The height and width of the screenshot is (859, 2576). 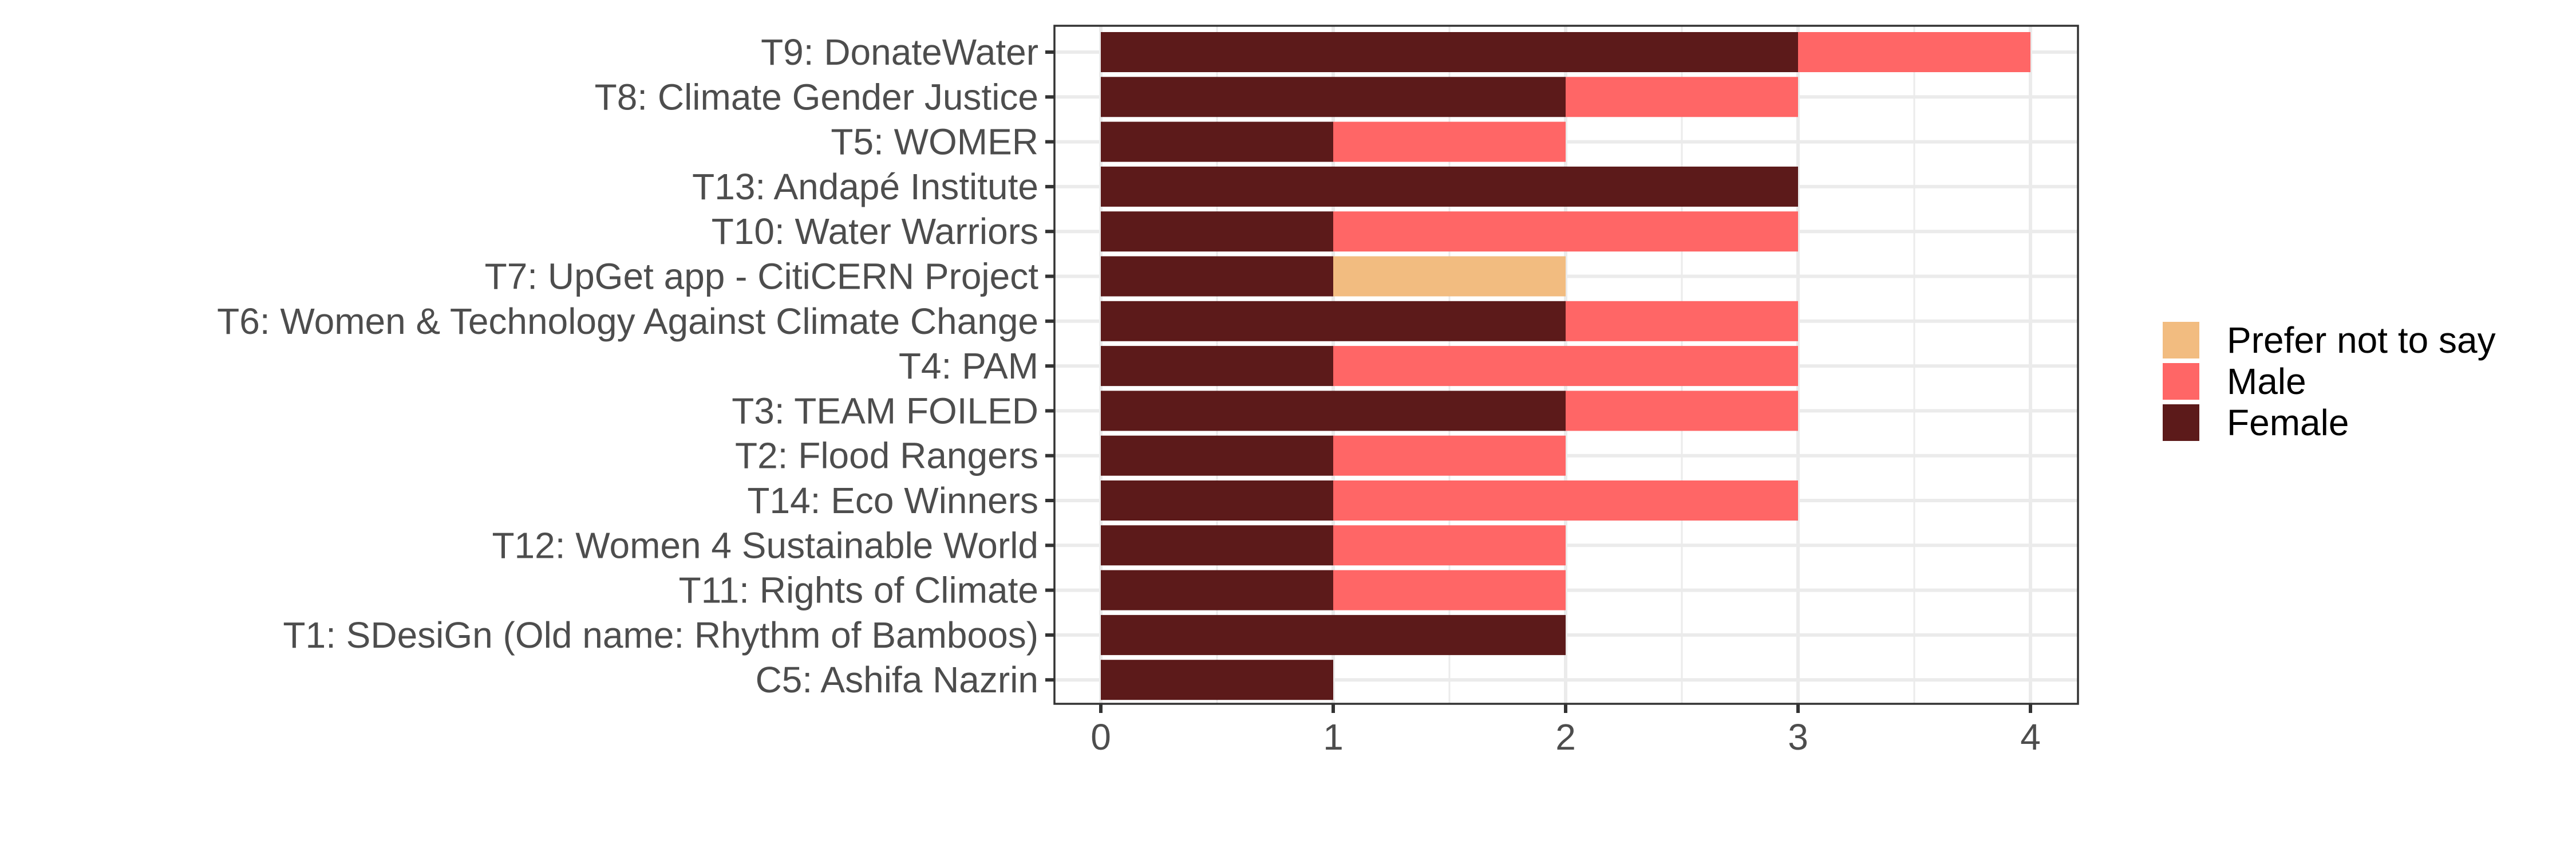 What do you see at coordinates (816, 96) in the screenshot?
I see `y-tick-label: T8: Climate Gender Justice` at bounding box center [816, 96].